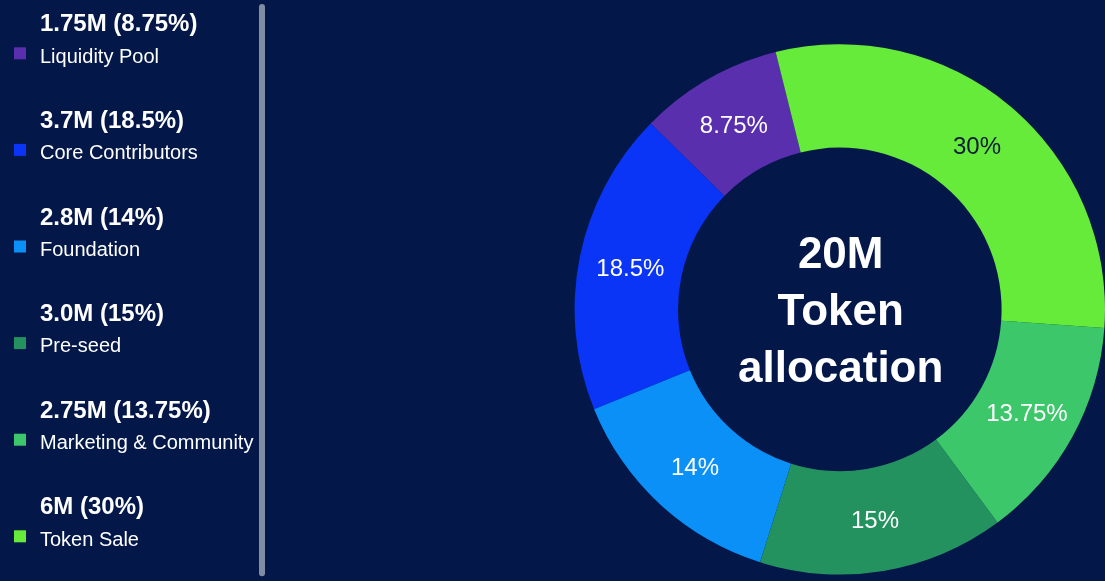 The width and height of the screenshot is (1105, 581). I want to click on text: 6M (30%), so click(92, 506).